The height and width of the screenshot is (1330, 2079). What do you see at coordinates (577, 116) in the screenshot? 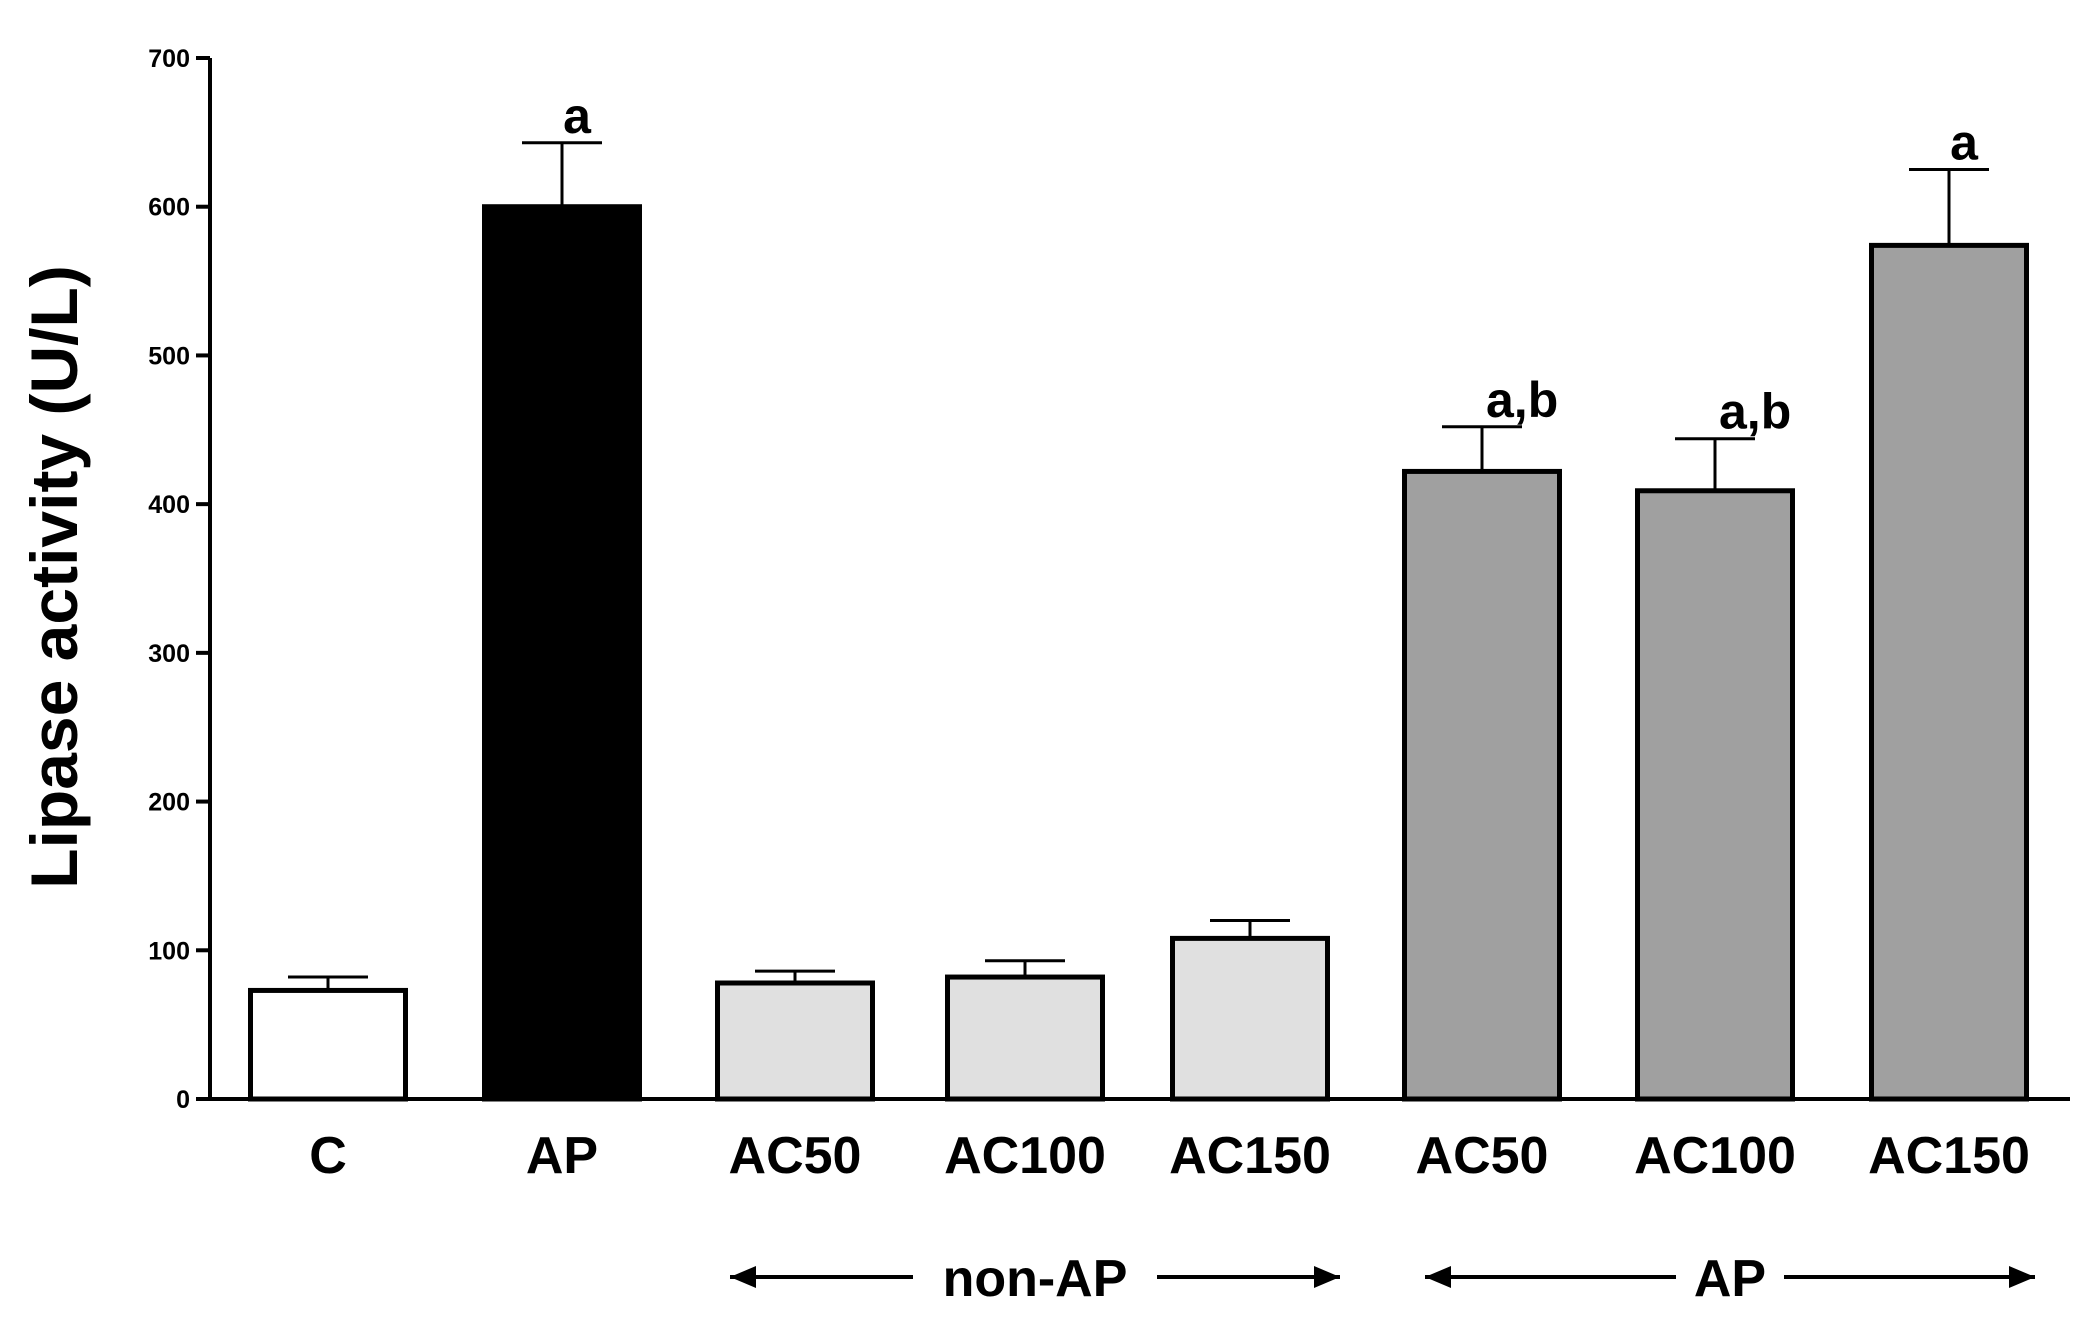
I see `annotation-2: a` at bounding box center [577, 116].